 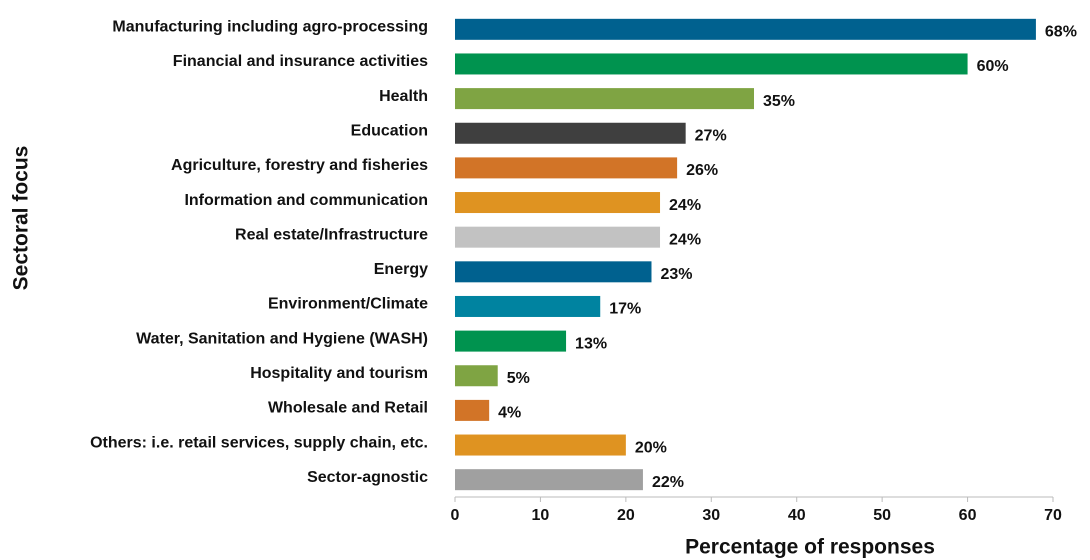 I want to click on y-tick-label: Real estate/Infrastructure, so click(x=331, y=234).